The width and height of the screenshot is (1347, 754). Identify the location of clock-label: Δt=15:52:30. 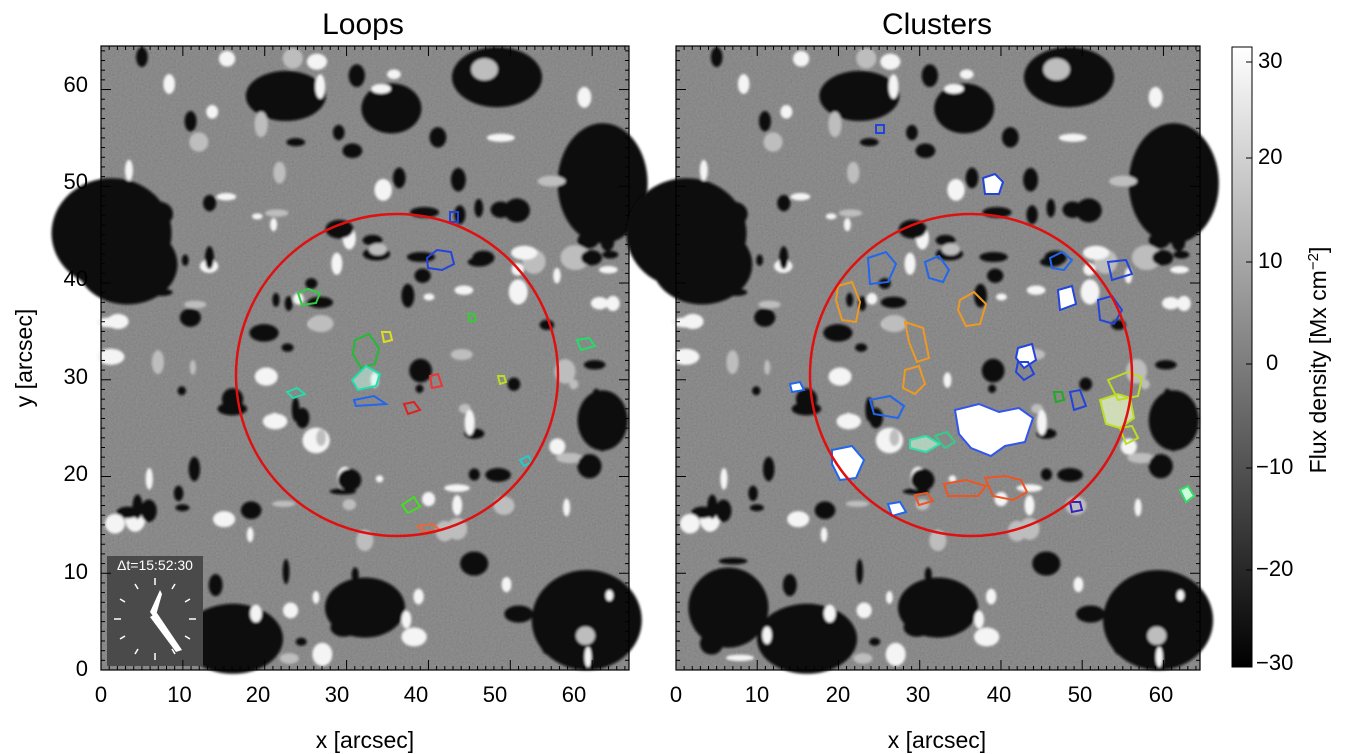
(155, 565).